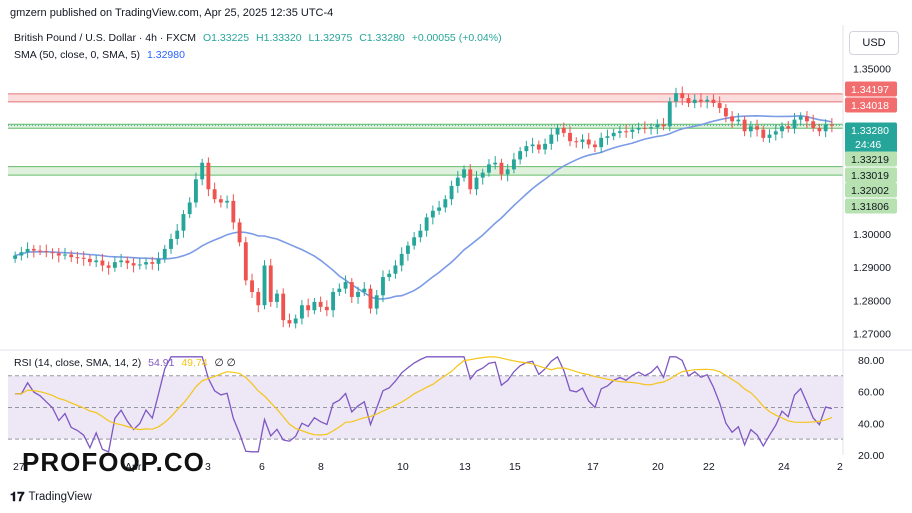  I want to click on rsi-value: 54.91, so click(161, 363).